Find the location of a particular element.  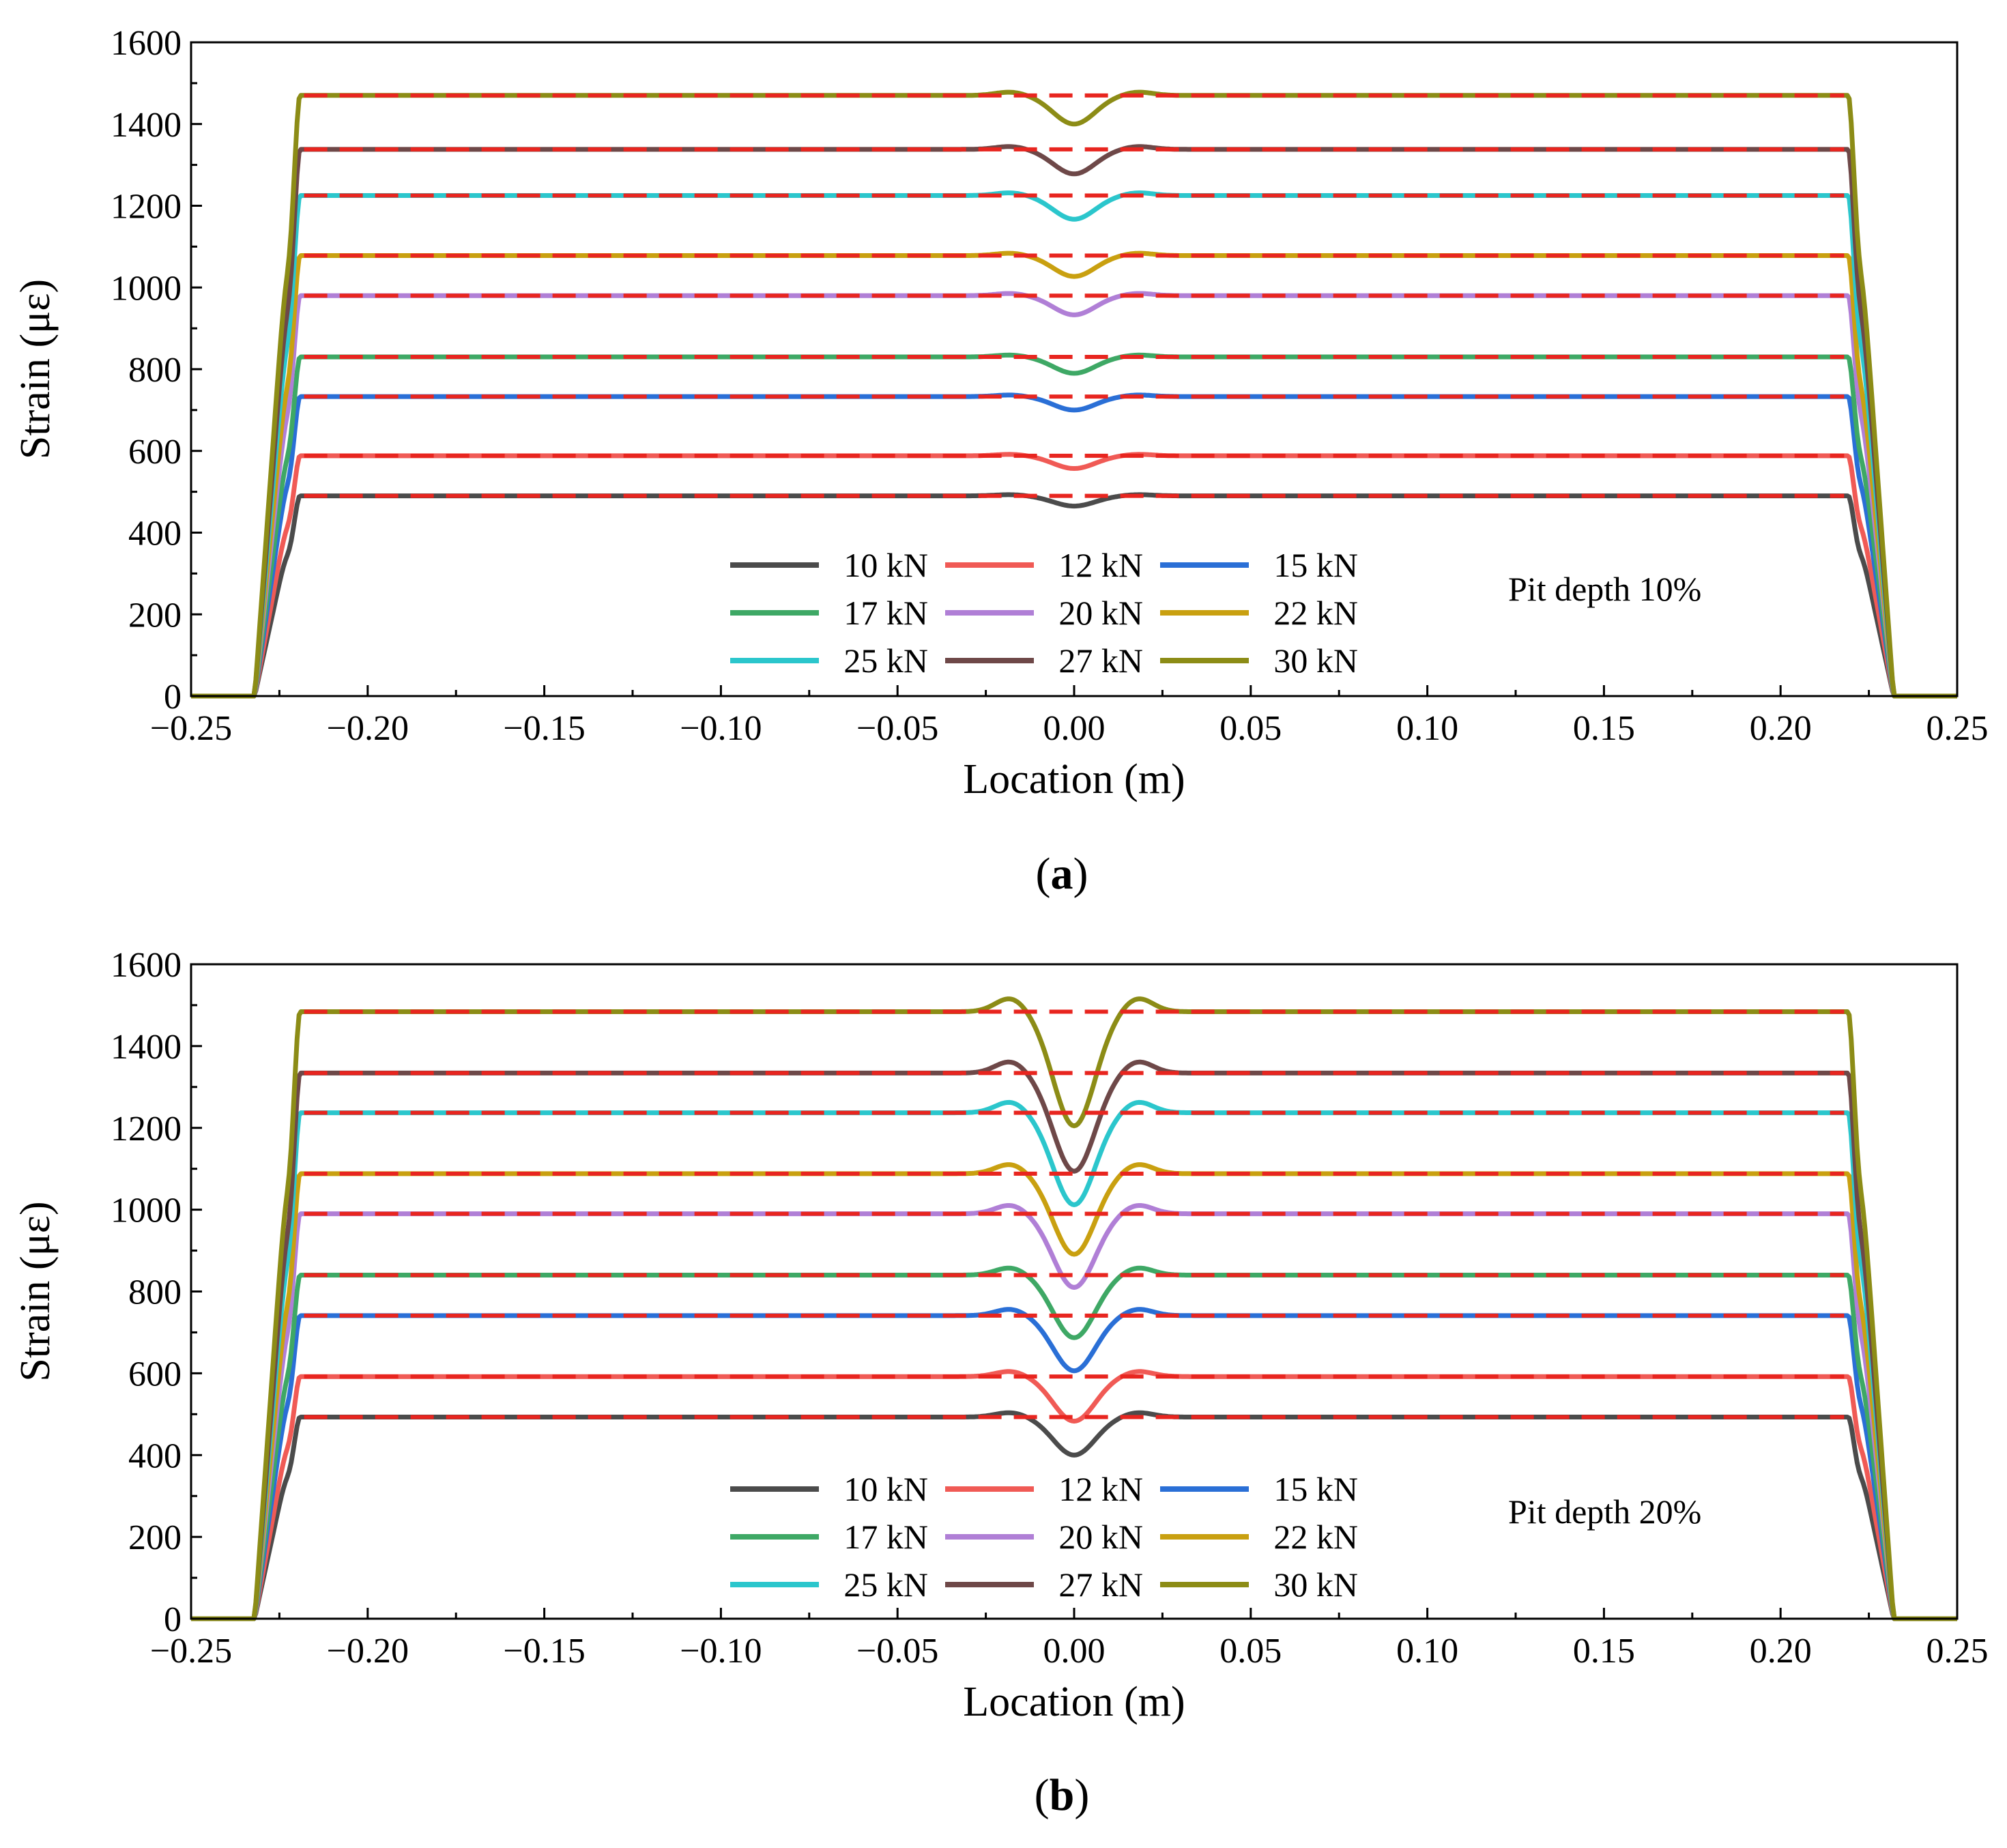

panel-sublabel: (b) is located at coordinates (1062, 1795).